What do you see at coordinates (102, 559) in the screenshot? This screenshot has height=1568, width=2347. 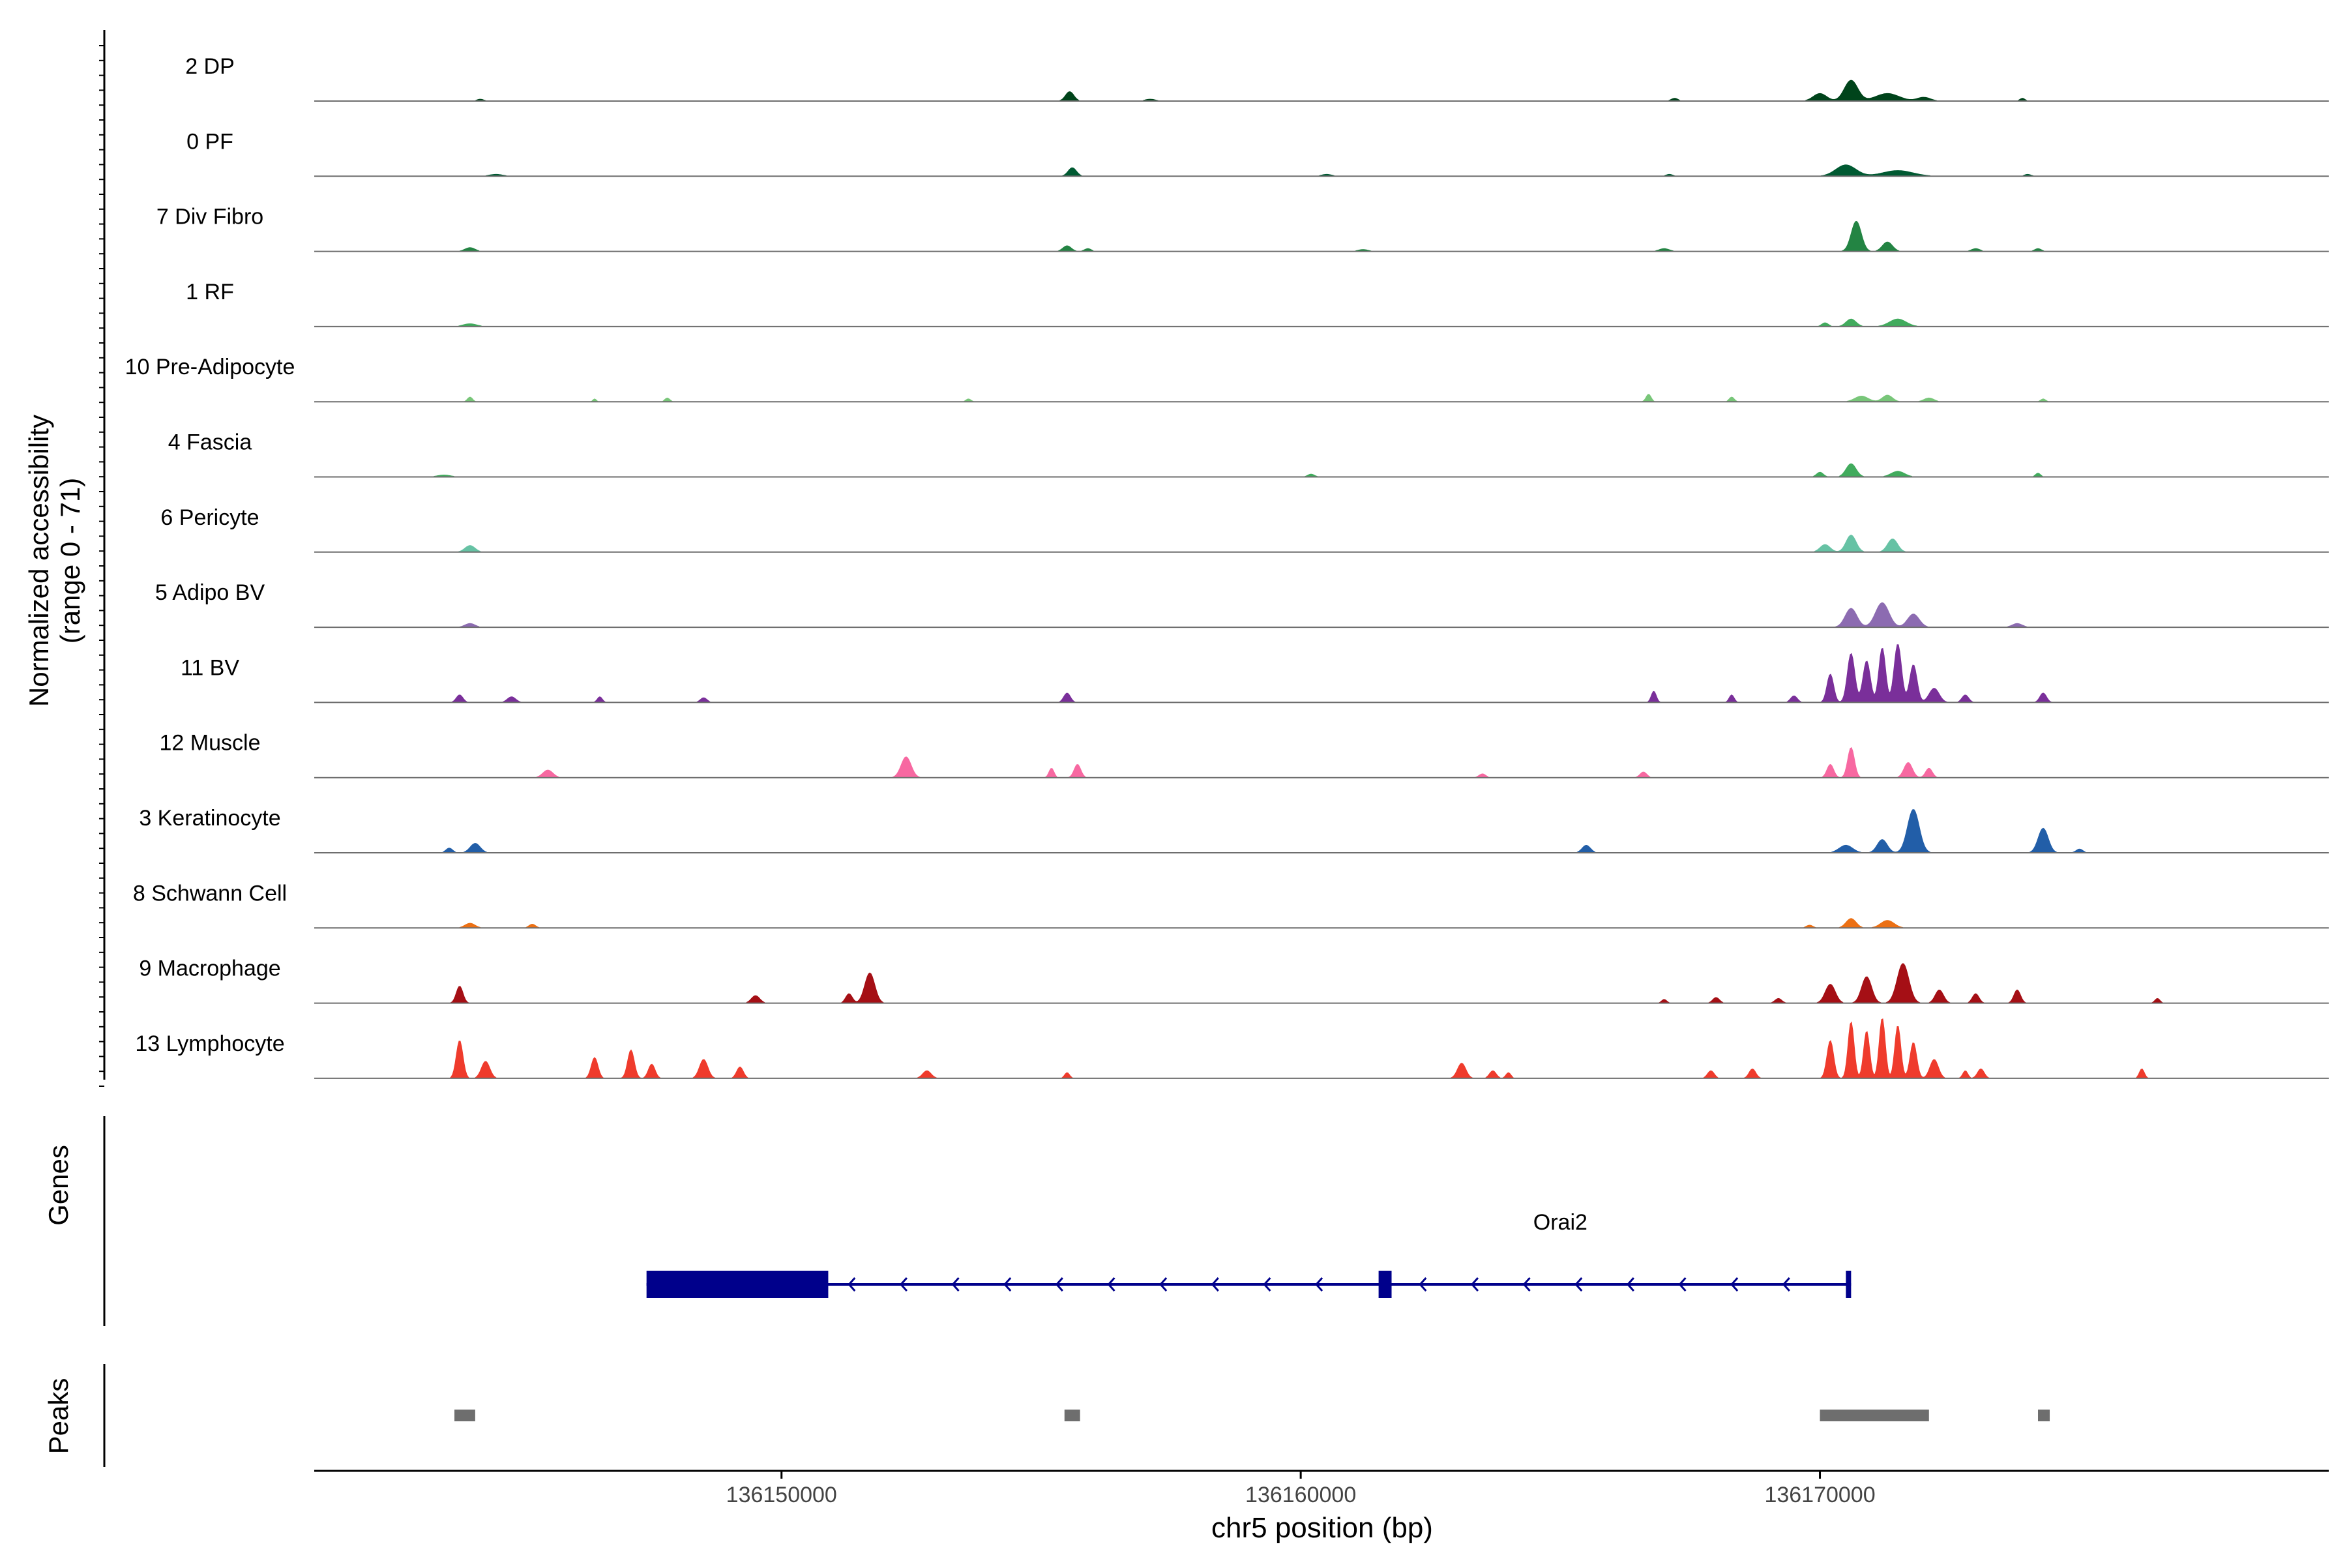 I see `accessibility-y-axis` at bounding box center [102, 559].